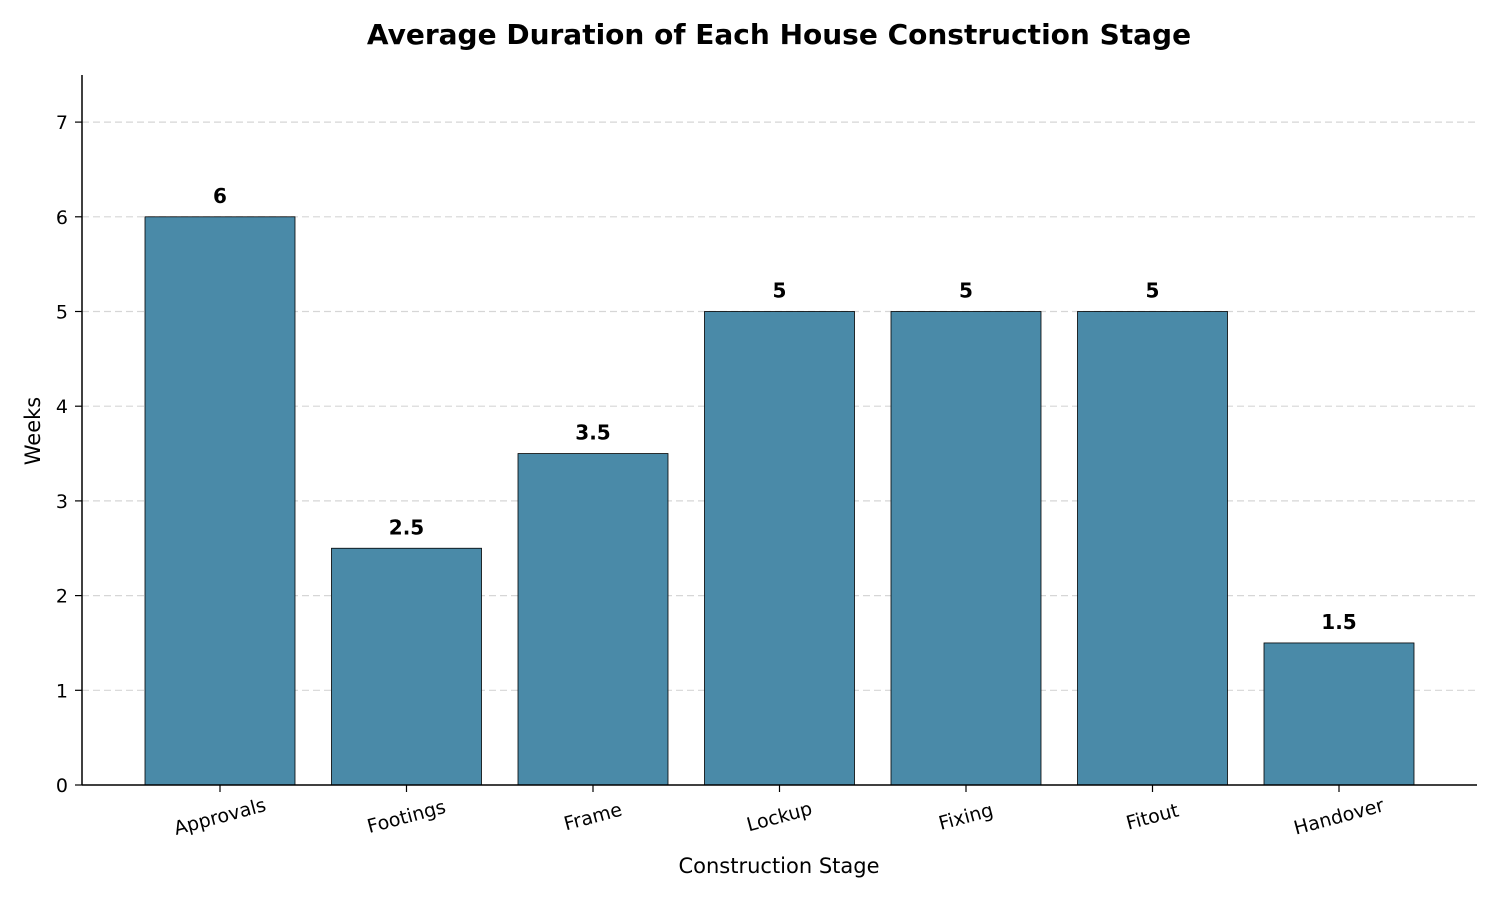 Image resolution: width=1500 pixels, height=900 pixels. What do you see at coordinates (406, 666) in the screenshot?
I see `bar-footings` at bounding box center [406, 666].